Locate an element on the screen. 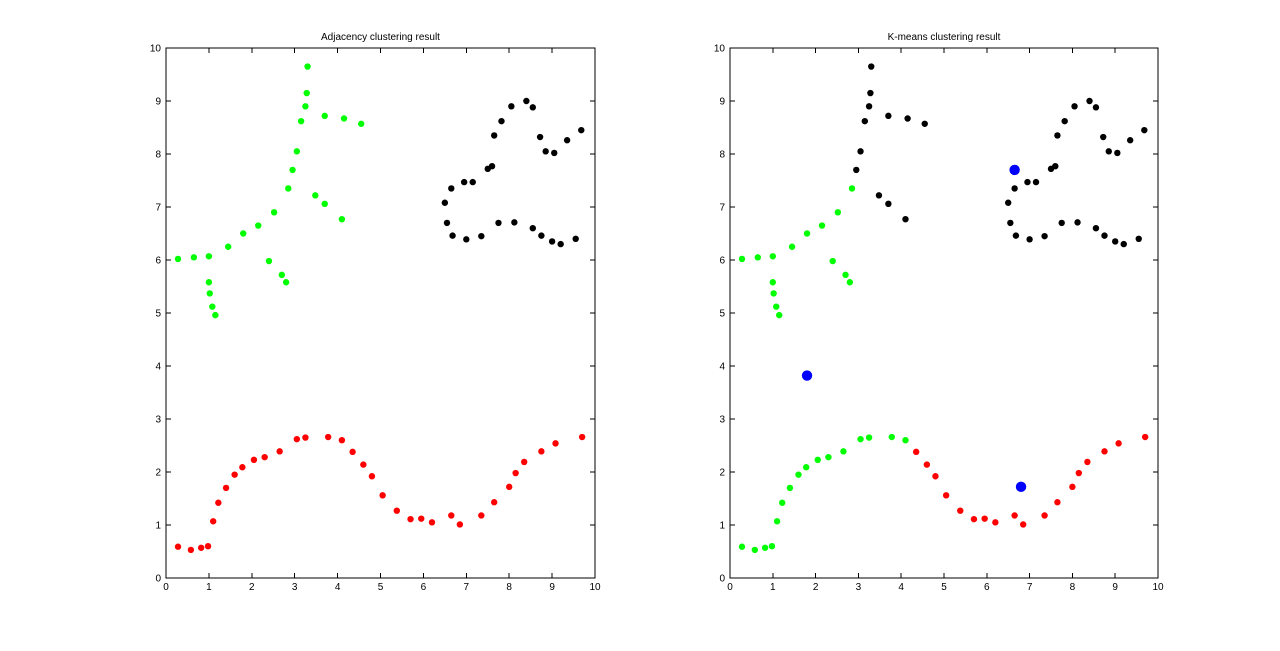 Image resolution: width=1280 pixels, height=651 pixels. x-tick-label: 10 is located at coordinates (1158, 587).